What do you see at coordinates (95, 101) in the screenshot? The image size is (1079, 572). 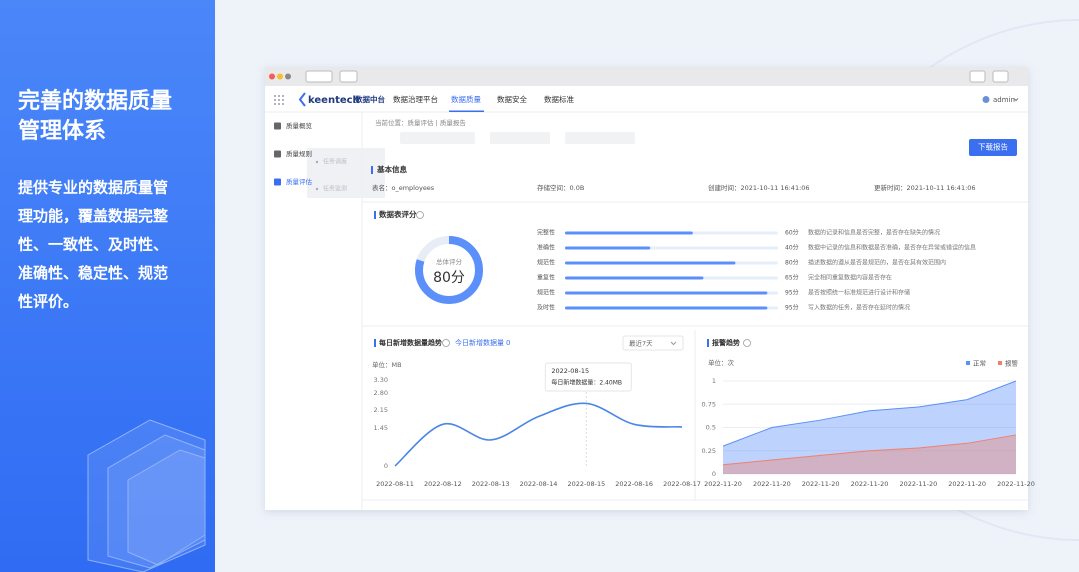 I see `banner-title: 完善的数据质量` at bounding box center [95, 101].